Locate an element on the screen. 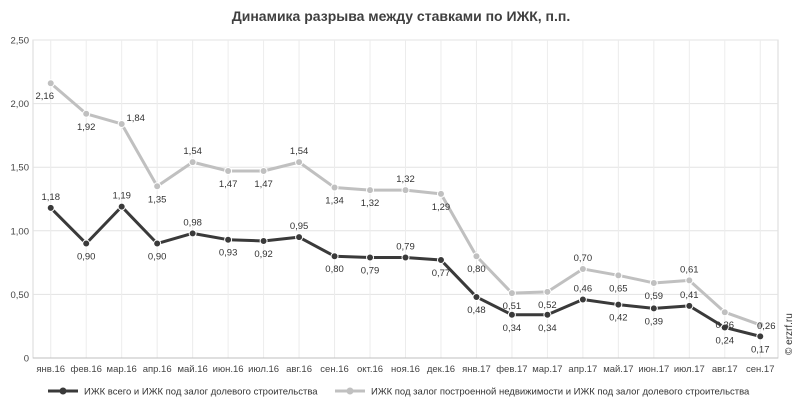  x-tick-label: май.16 is located at coordinates (192, 369).